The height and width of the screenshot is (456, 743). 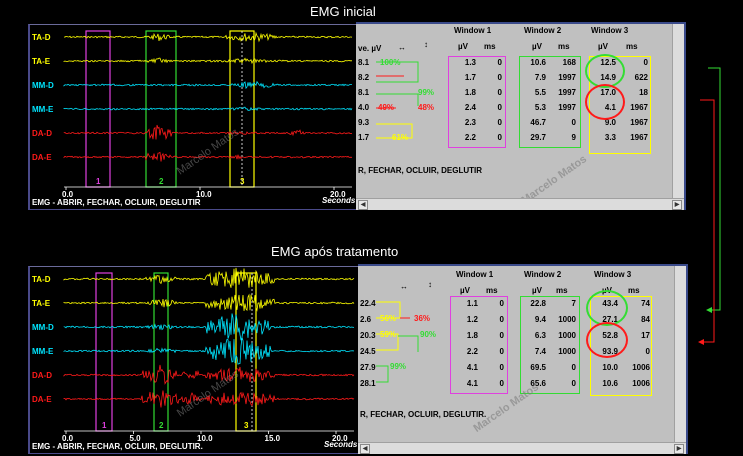 I want to click on w1-uv-value: 2.2, so click(x=470, y=137).